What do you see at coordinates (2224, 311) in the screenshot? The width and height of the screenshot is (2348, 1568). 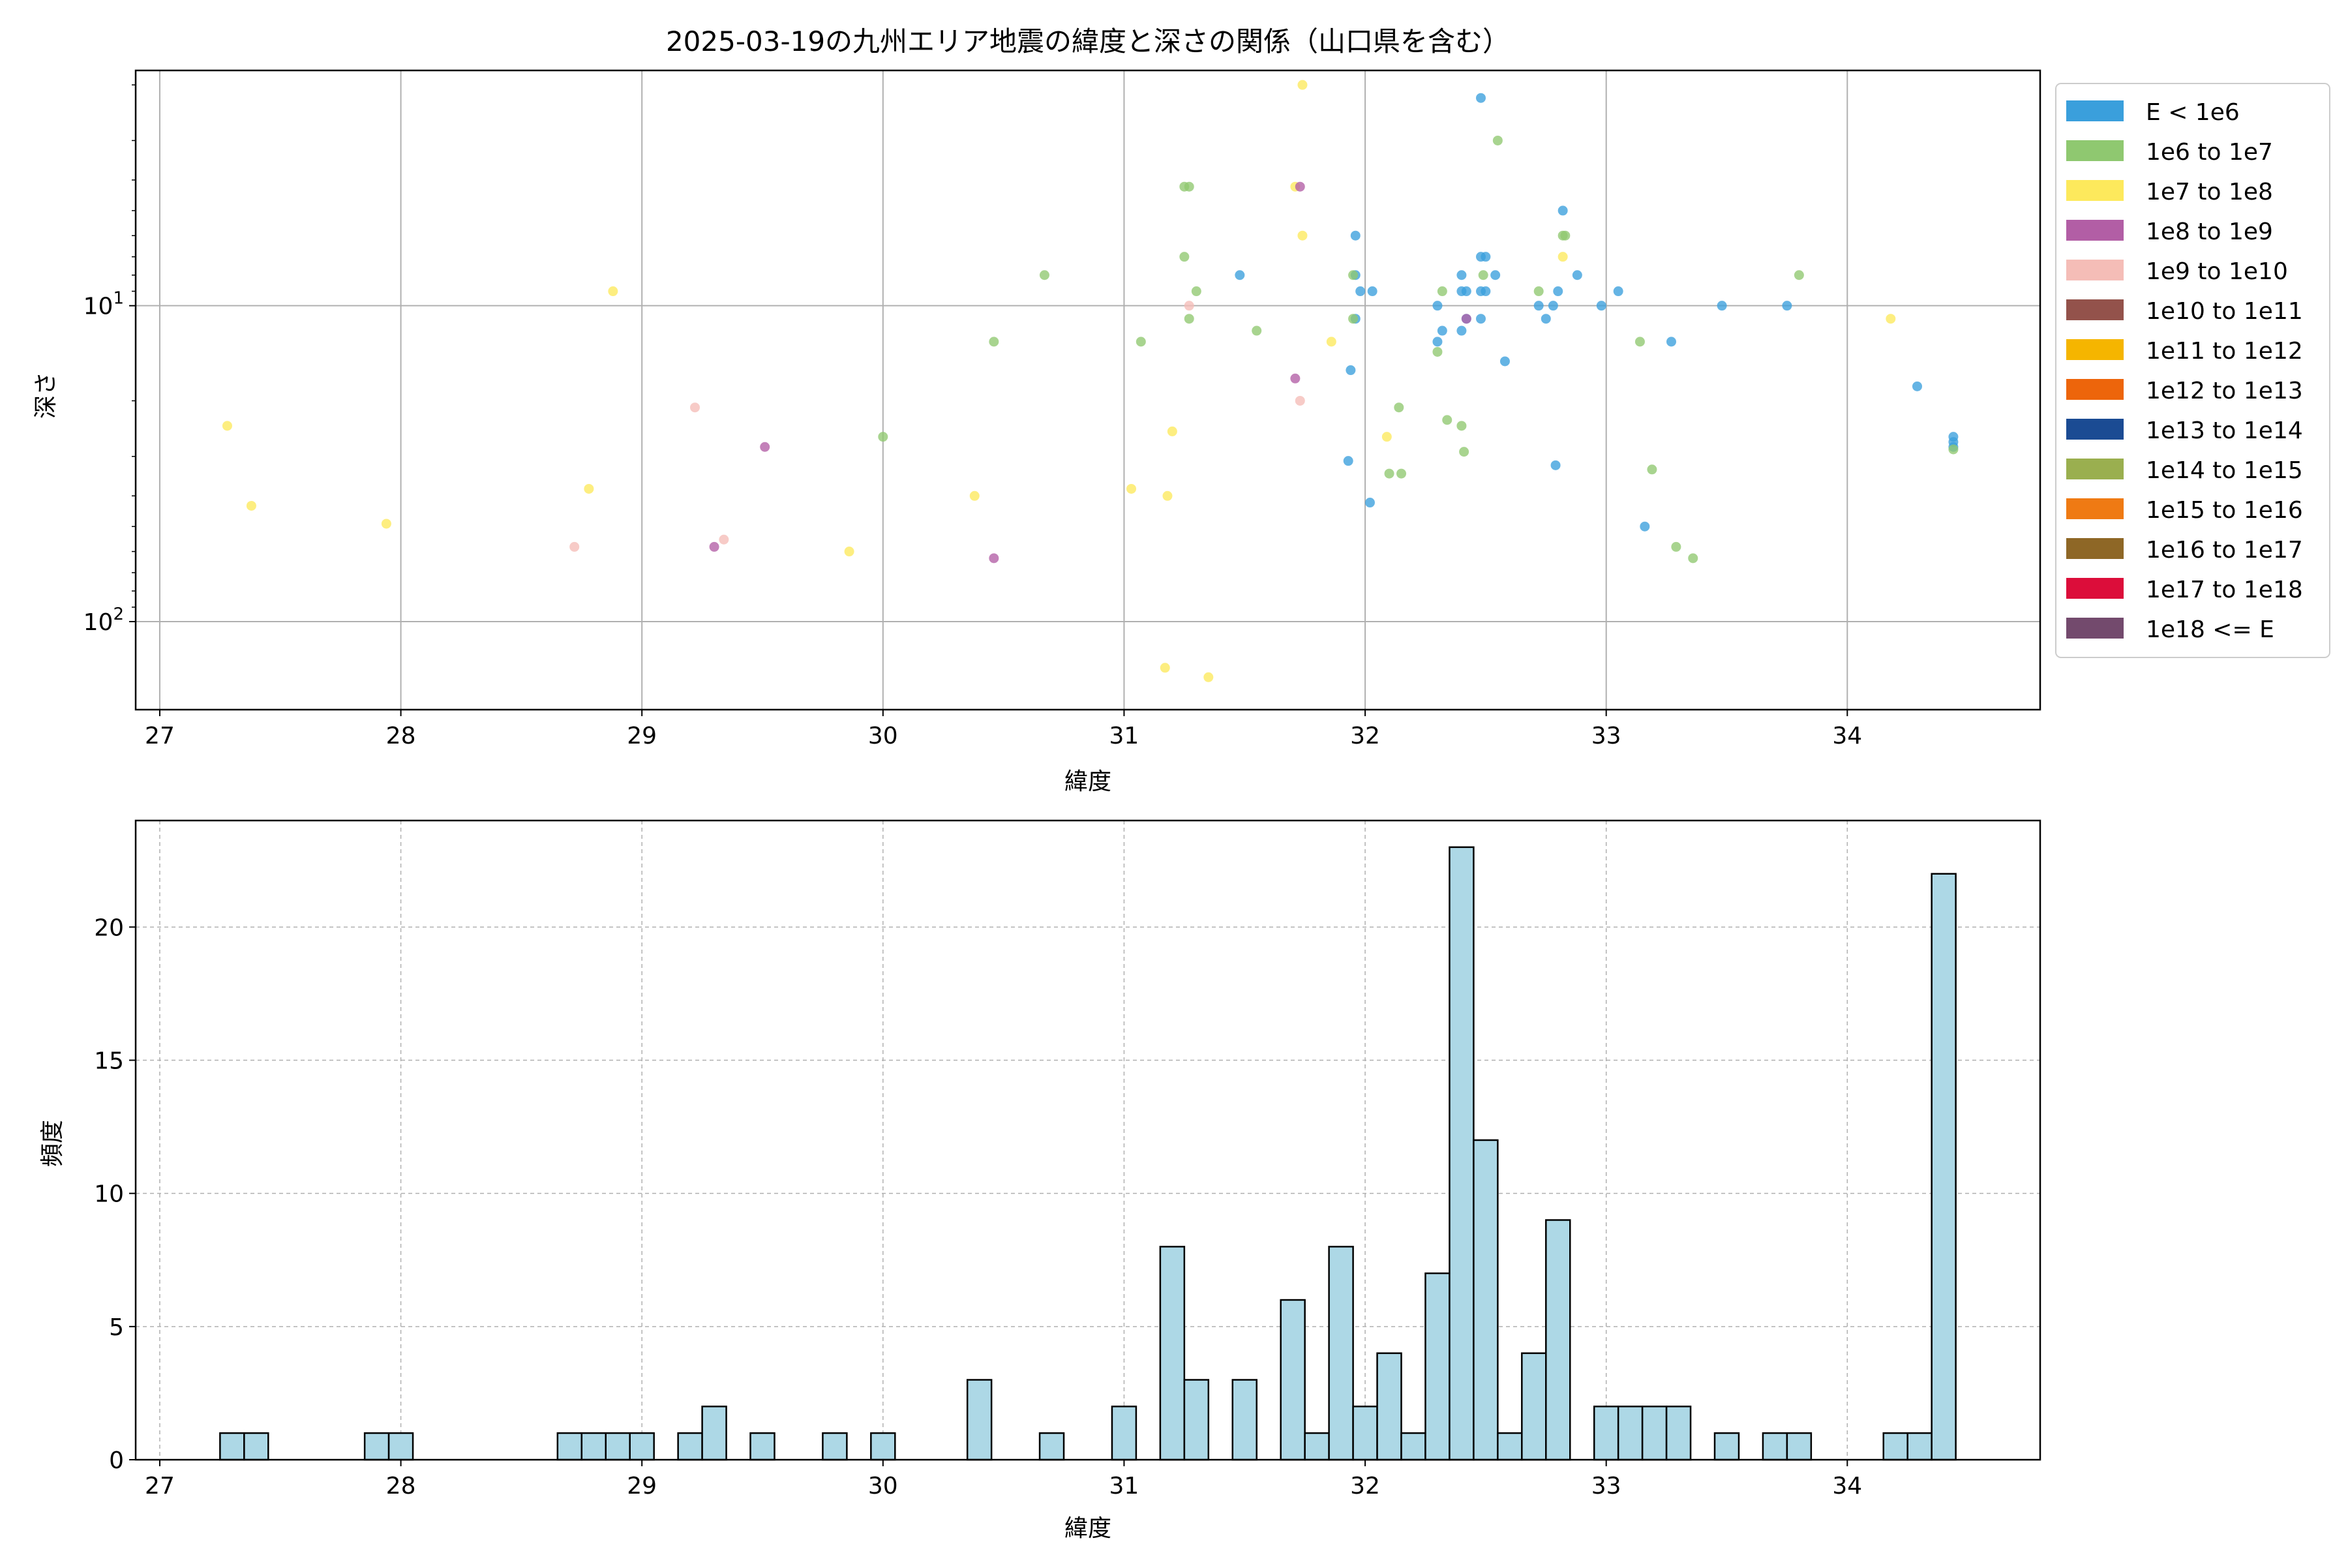 I see `legend-label: 1e10 to 1e11` at bounding box center [2224, 311].